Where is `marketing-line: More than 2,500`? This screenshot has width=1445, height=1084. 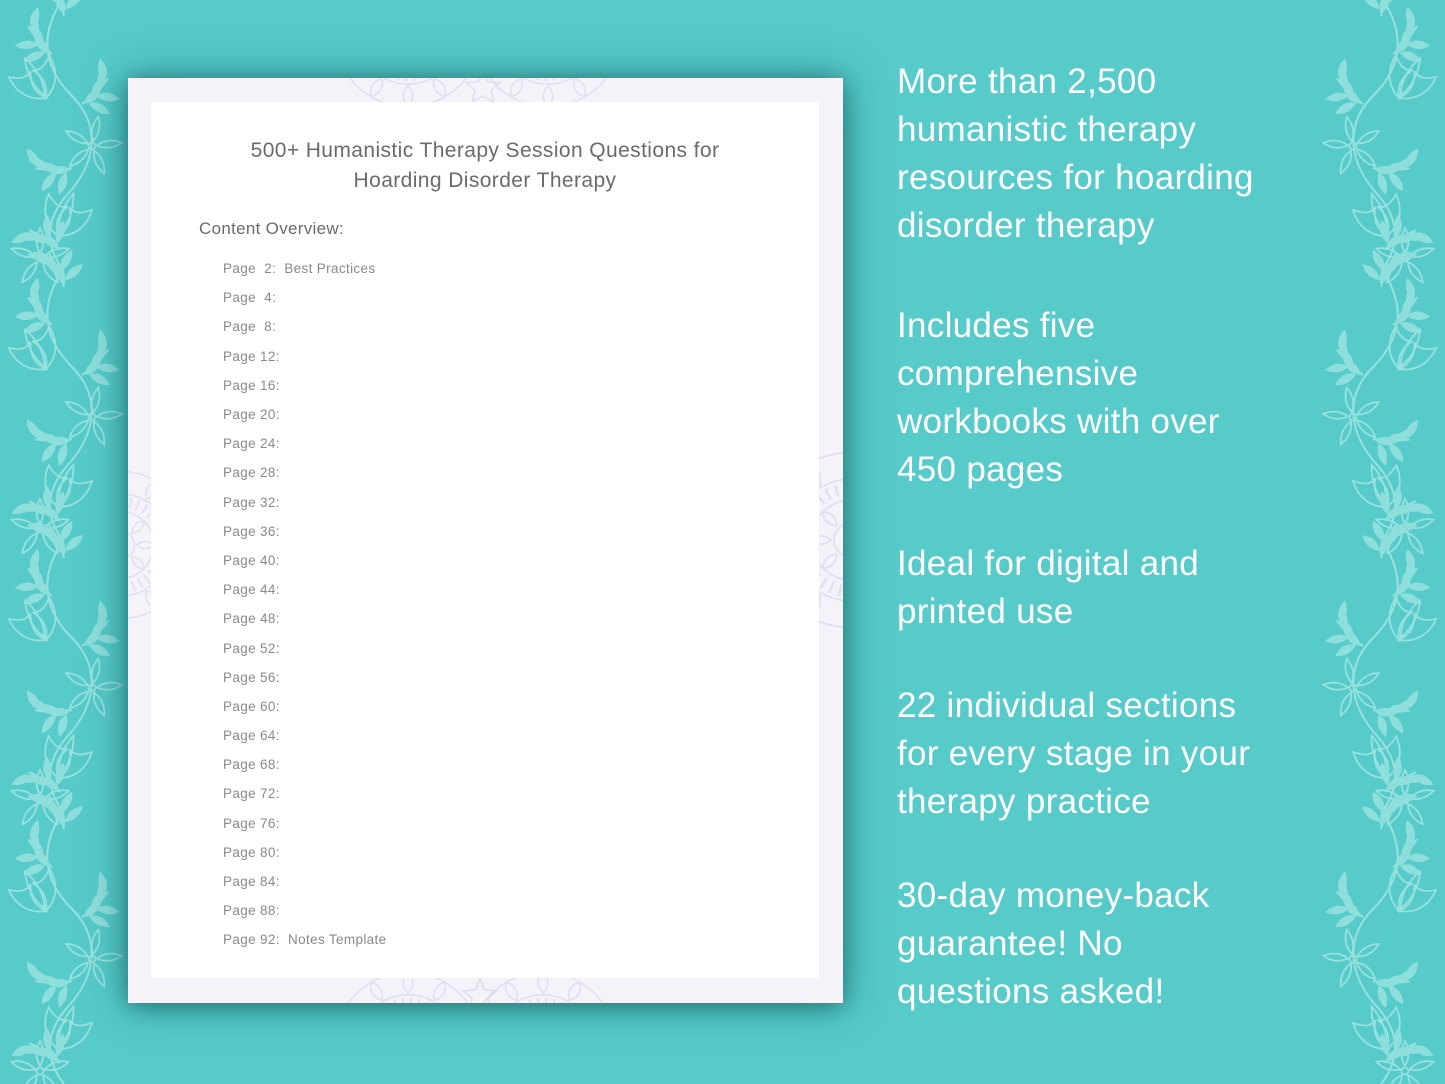 marketing-line: More than 2,500 is located at coordinates (1027, 81).